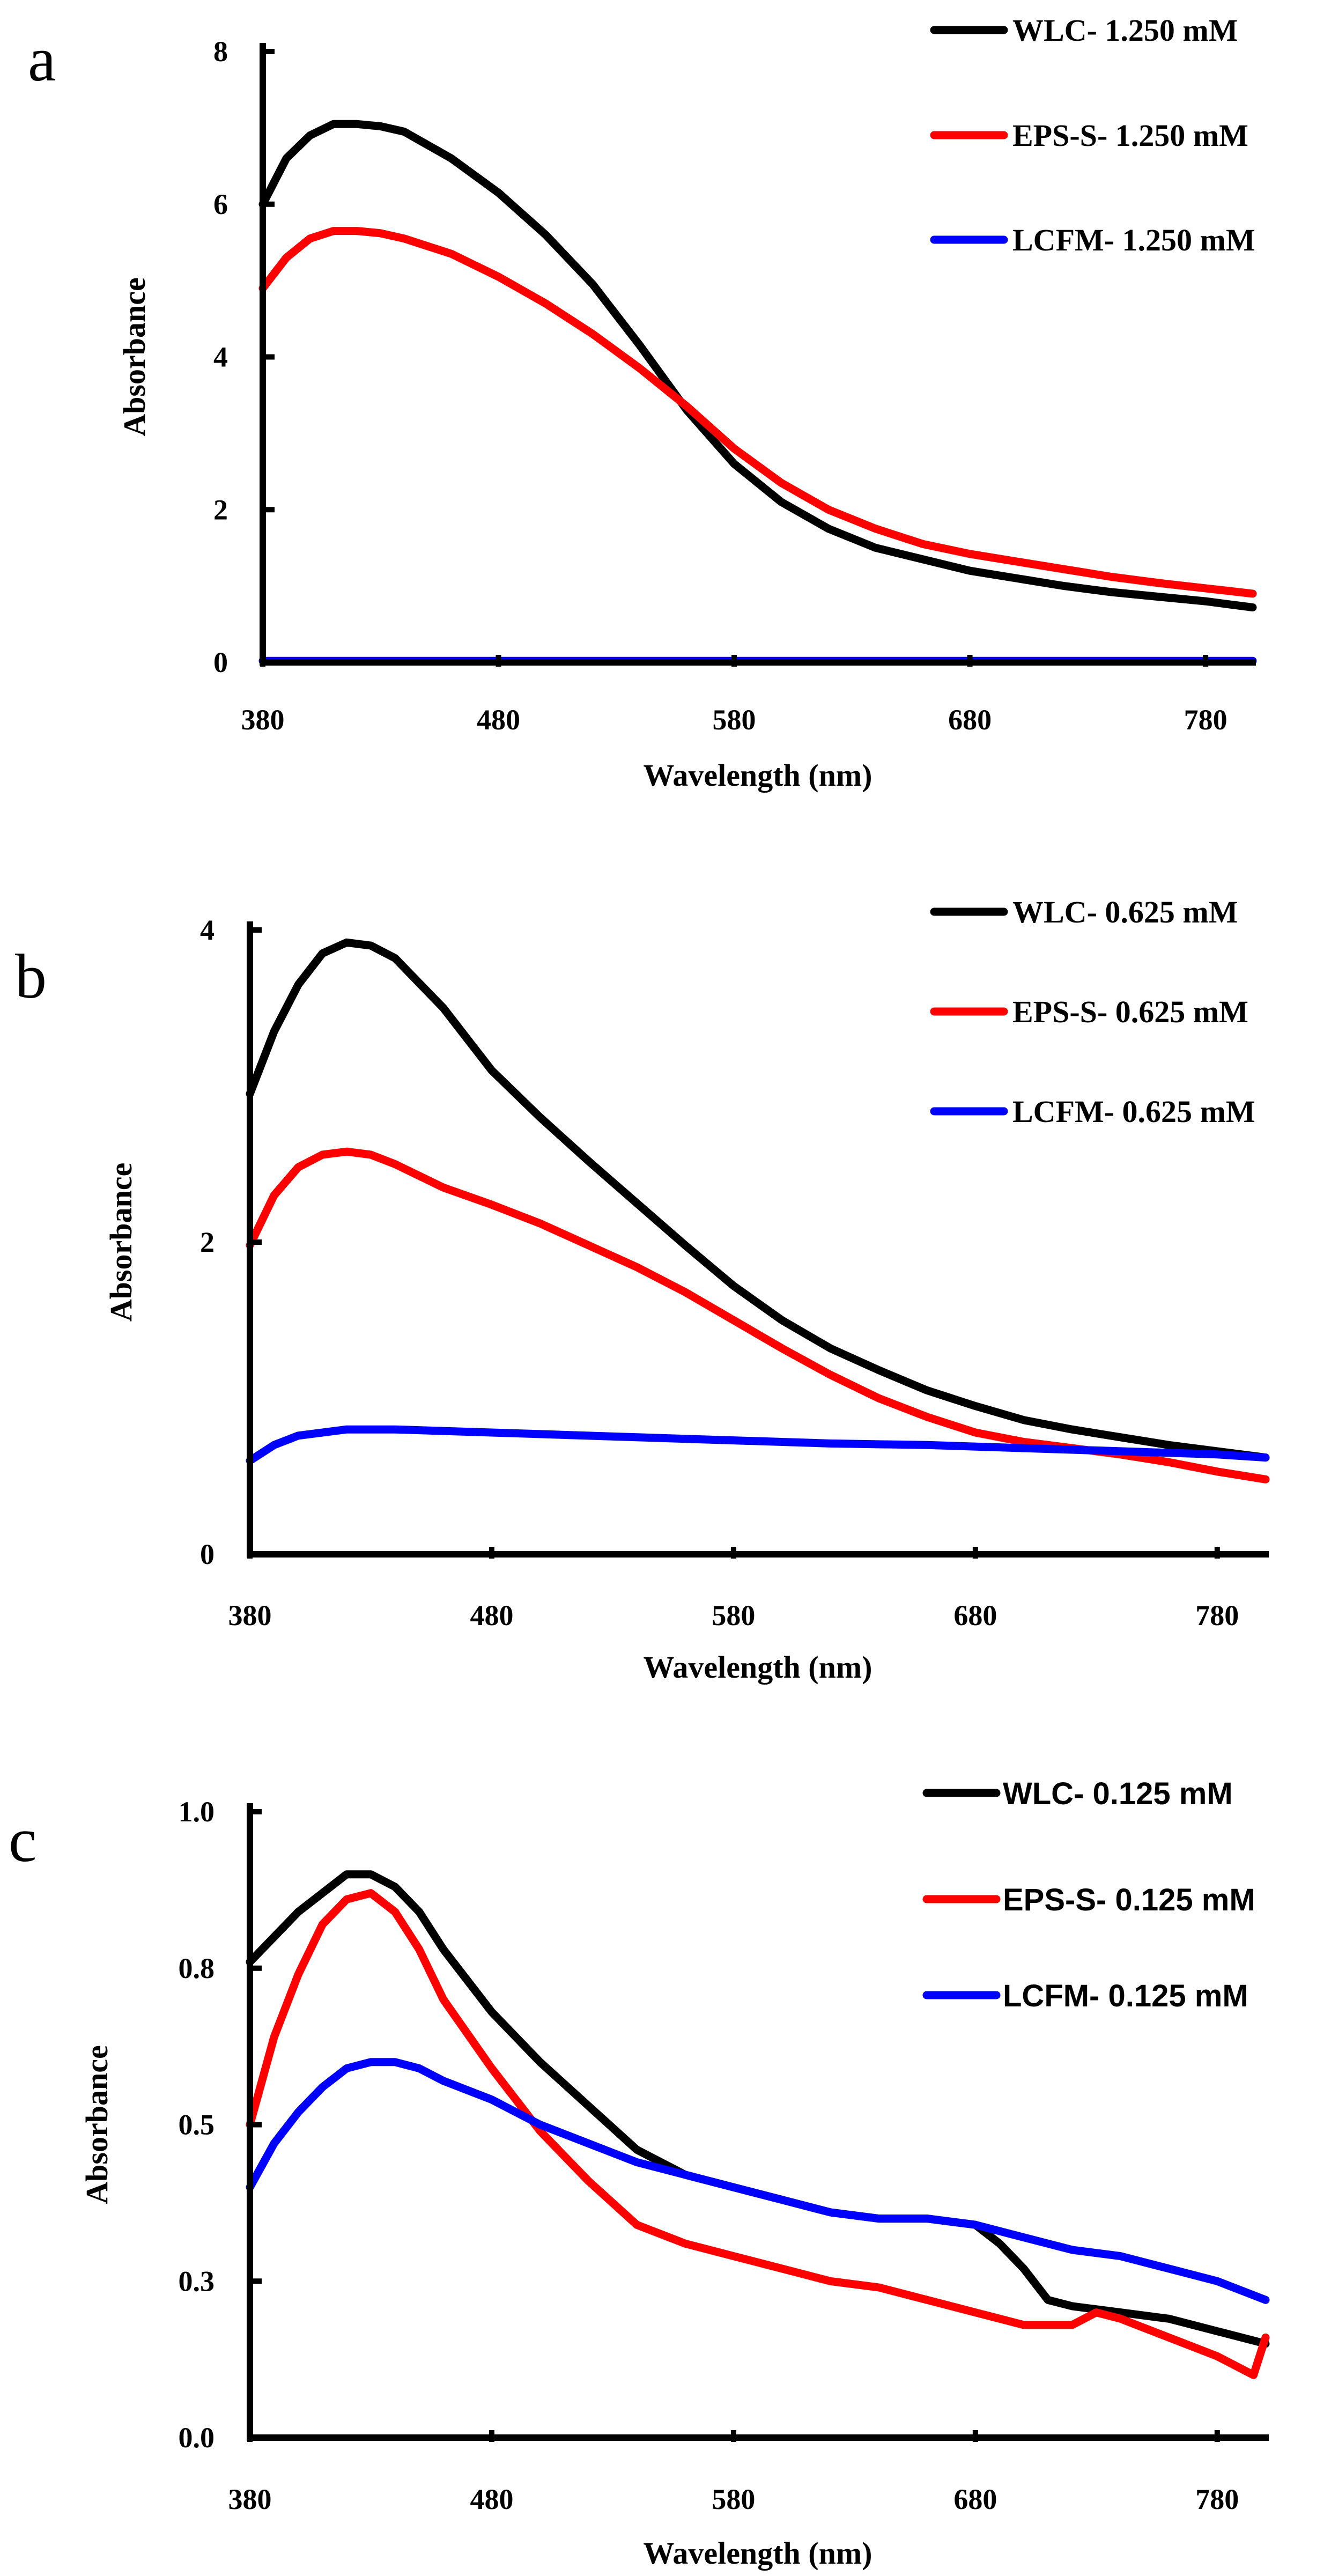 The image size is (1331, 2576). I want to click on panel-b-legend-label-eps: EPS-S- 0.625 mM, so click(1130, 1011).